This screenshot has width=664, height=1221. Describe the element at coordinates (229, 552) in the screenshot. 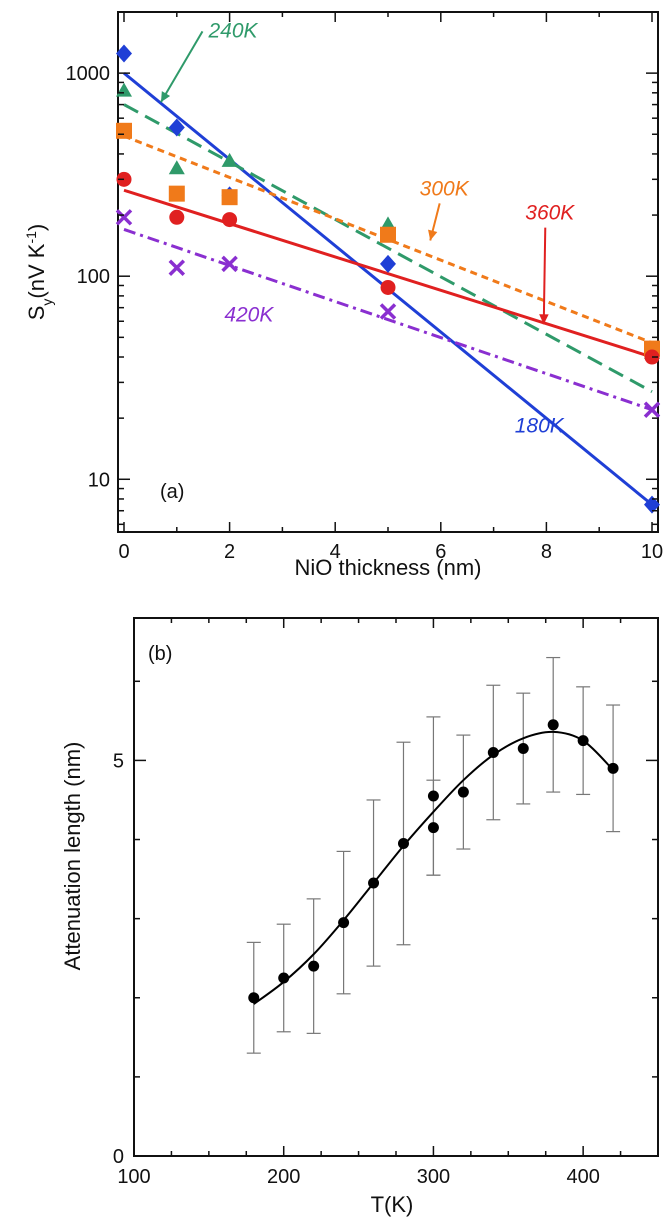

I see `a-xtick-label-2: 2` at that location.